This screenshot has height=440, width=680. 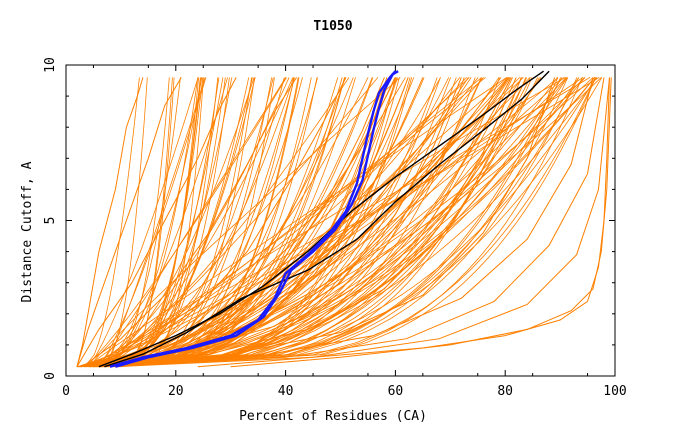 What do you see at coordinates (50, 376) in the screenshot?
I see `y-tick-label: 0` at bounding box center [50, 376].